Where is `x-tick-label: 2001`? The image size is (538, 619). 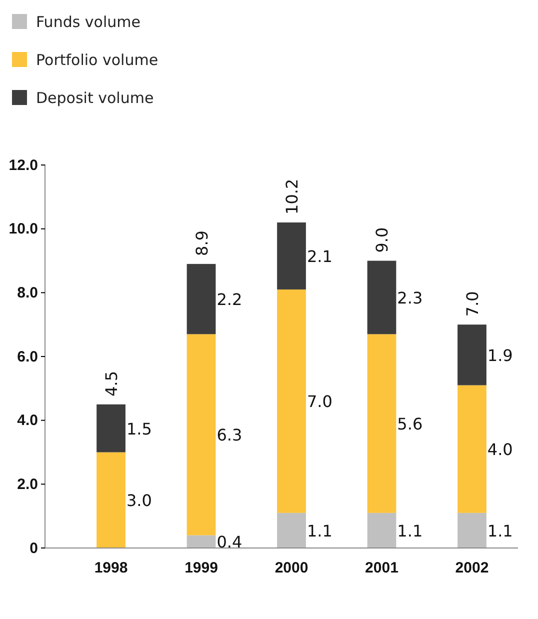
x-tick-label: 2001 is located at coordinates (381, 568).